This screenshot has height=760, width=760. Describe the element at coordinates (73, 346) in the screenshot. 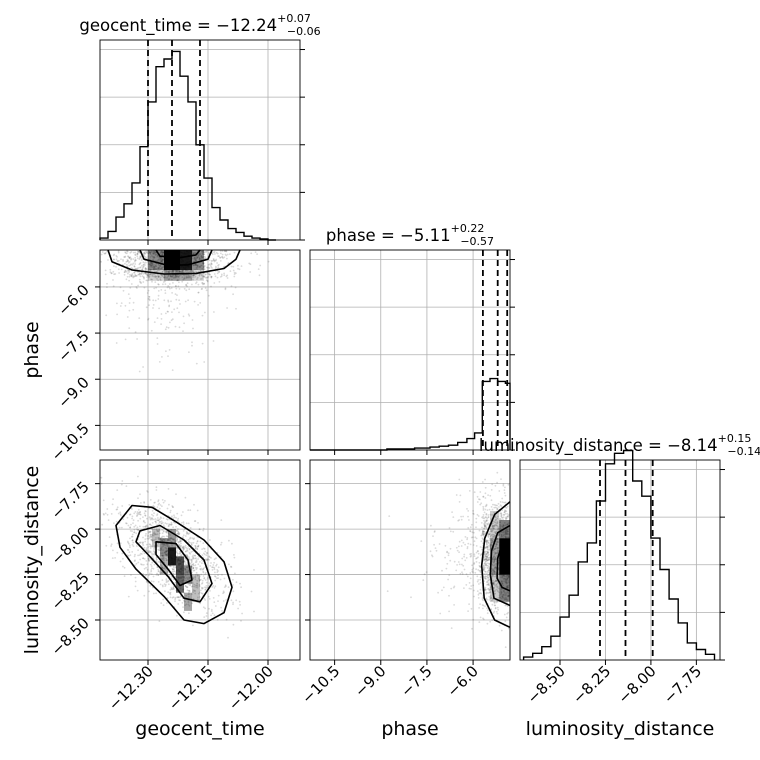

I see `tick-label-y-phase: −7.5` at that location.